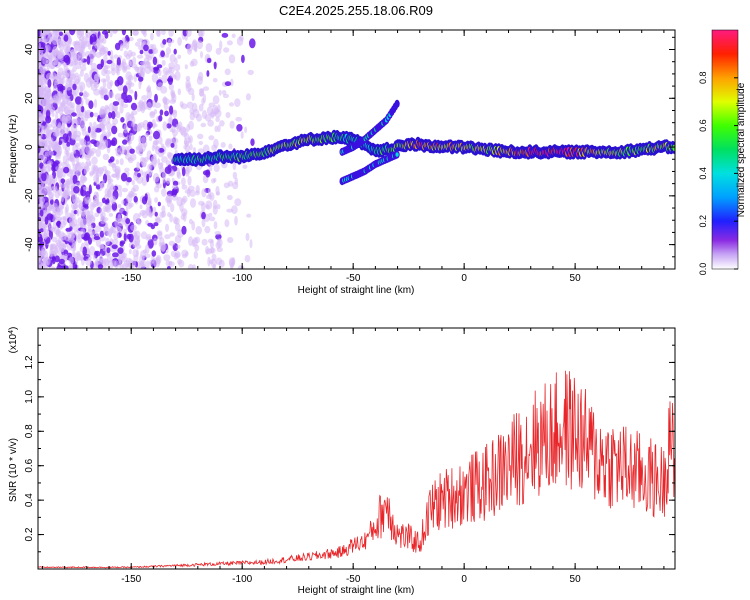 Image resolution: width=750 pixels, height=600 pixels. Describe the element at coordinates (464, 579) in the screenshot. I see `x-tick-label: 0` at that location.